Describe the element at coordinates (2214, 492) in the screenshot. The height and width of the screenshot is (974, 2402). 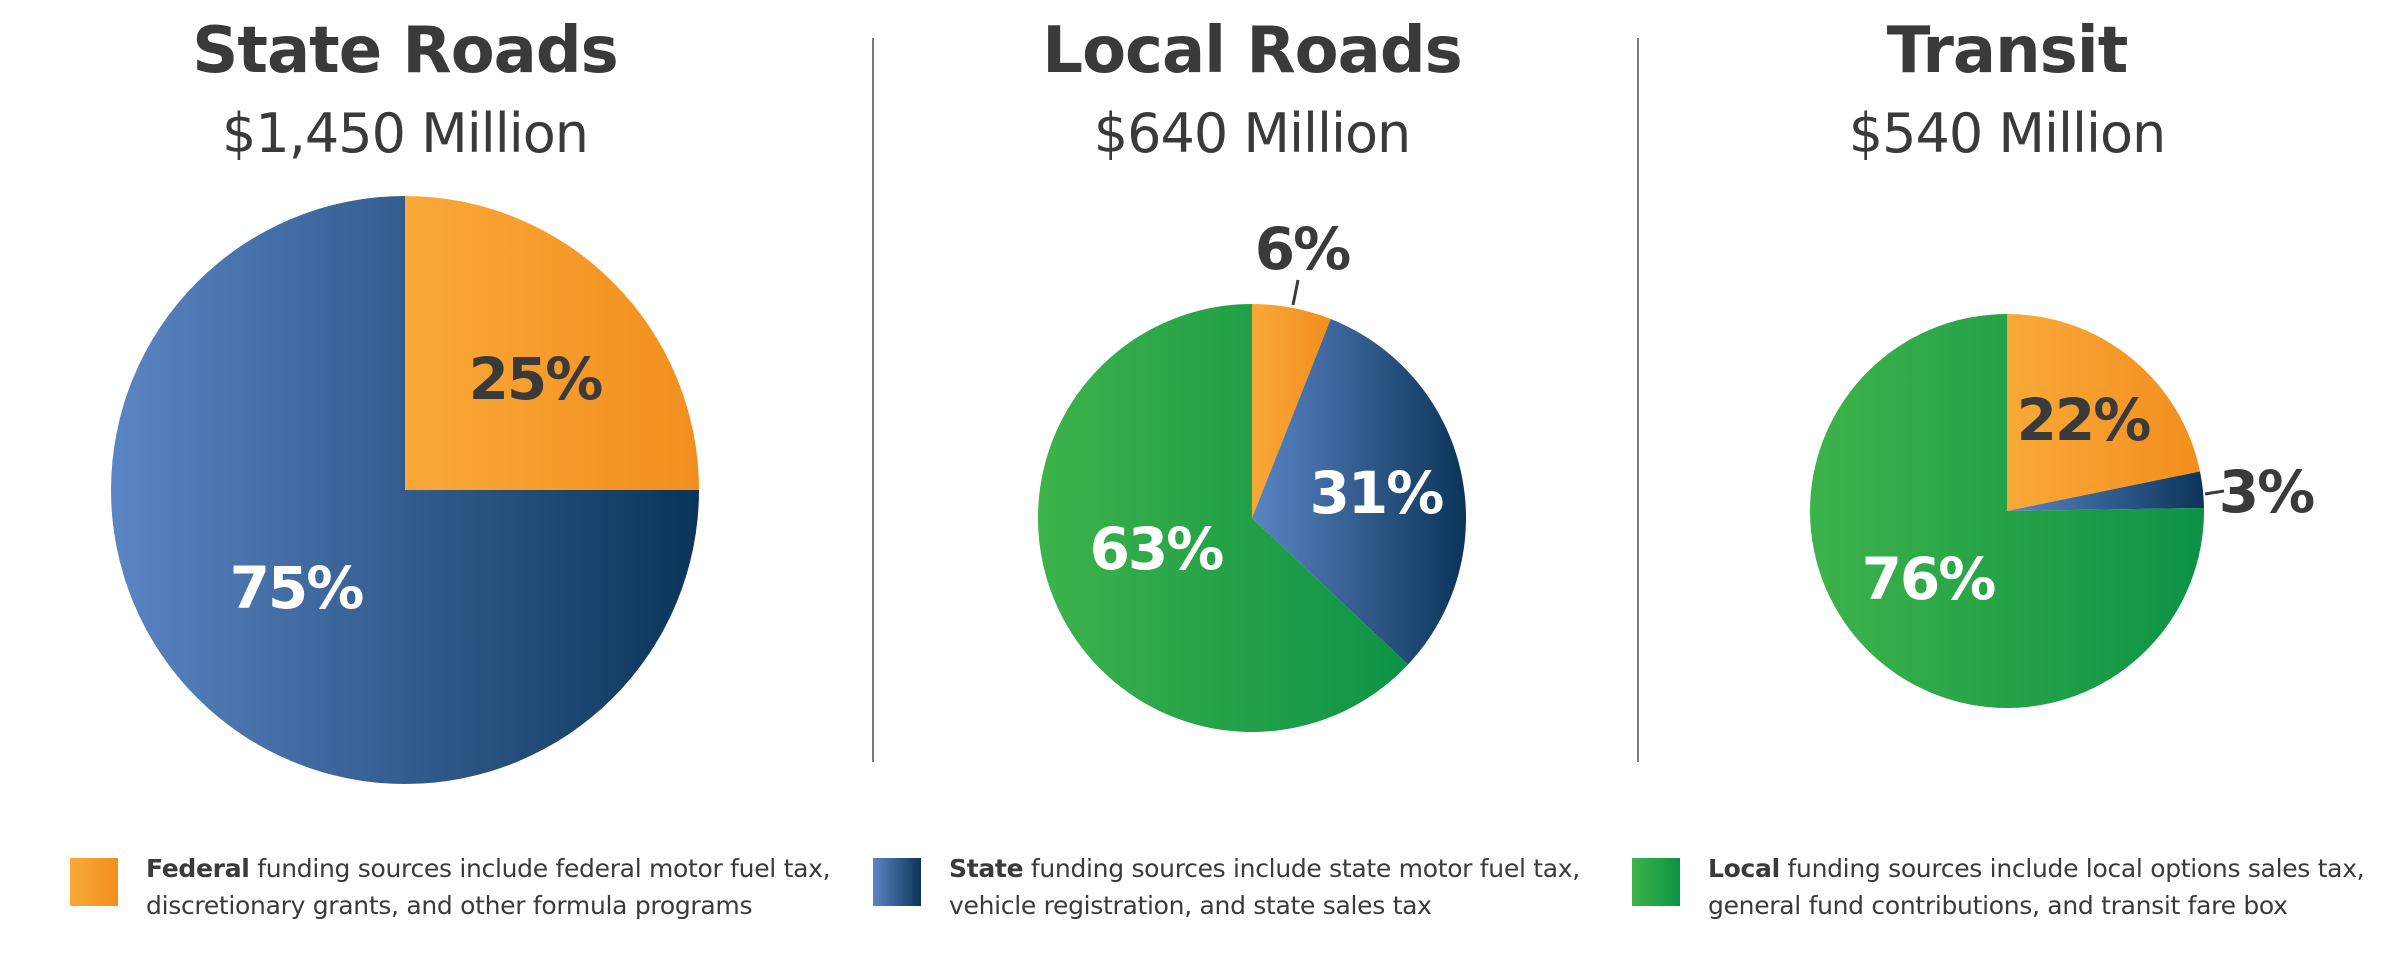
I see `leader-line-state` at that location.